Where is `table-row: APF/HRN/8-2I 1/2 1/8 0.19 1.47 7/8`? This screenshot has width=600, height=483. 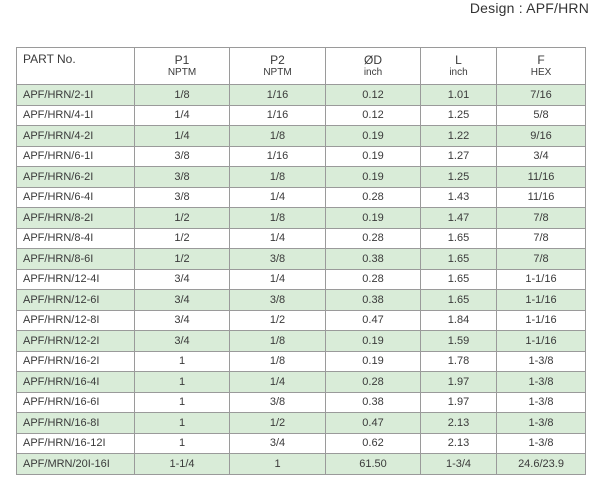 table-row: APF/HRN/8-2I 1/2 1/8 0.19 1.47 7/8 is located at coordinates (301, 218).